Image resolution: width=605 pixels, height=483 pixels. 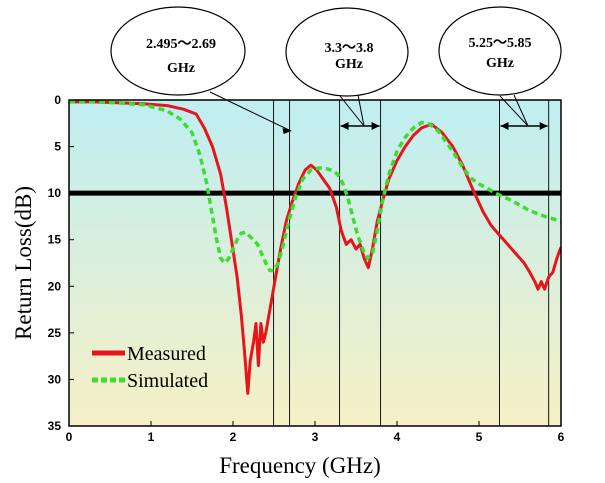 What do you see at coordinates (349, 64) in the screenshot?
I see `callout-2-label-line2: GHz` at bounding box center [349, 64].